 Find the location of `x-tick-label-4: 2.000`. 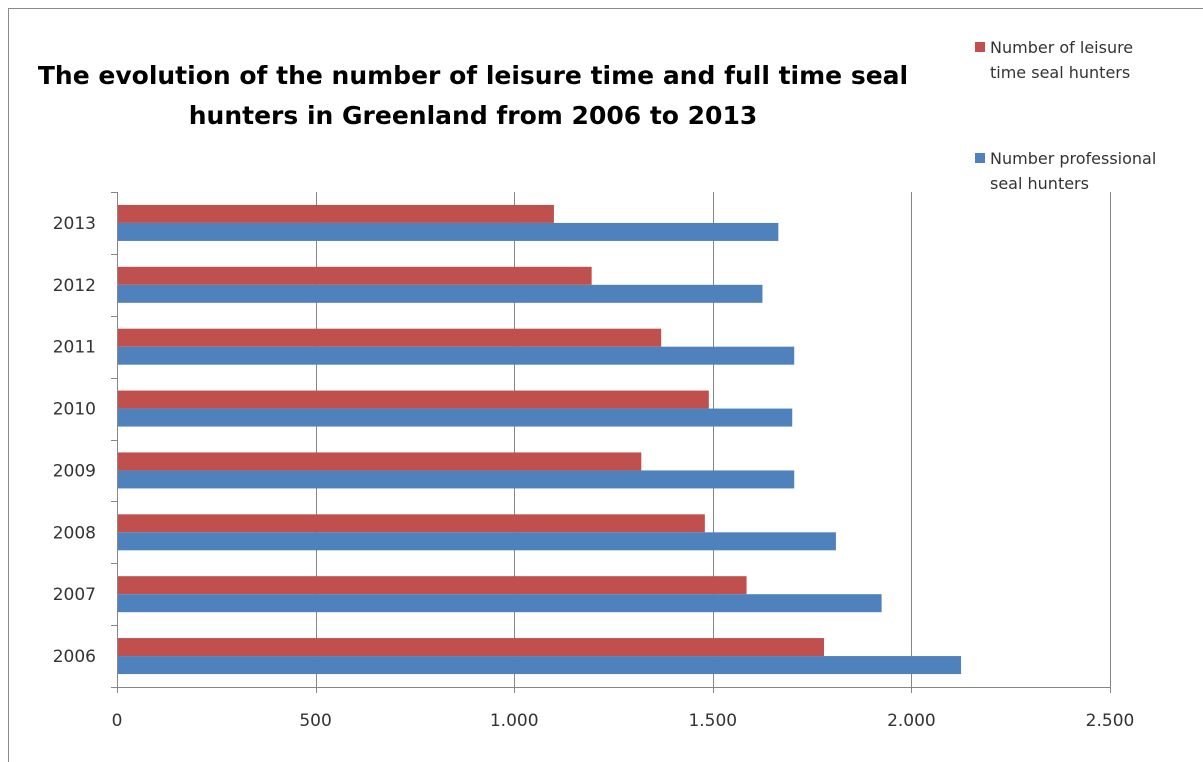

x-tick-label-4: 2.000 is located at coordinates (911, 721).